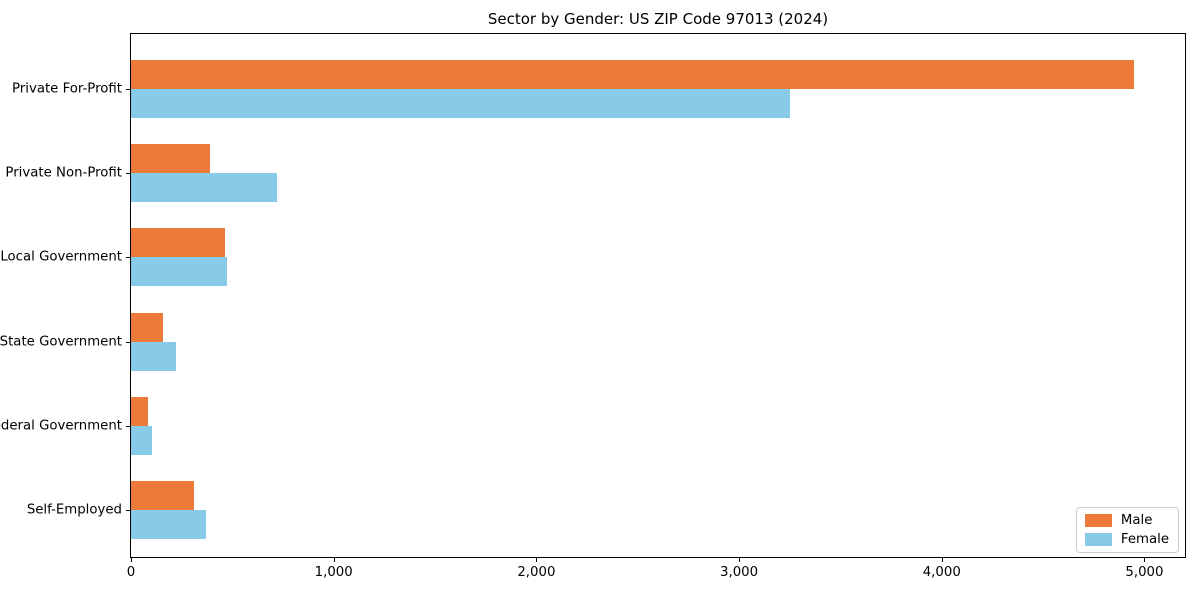  I want to click on bar-female-state-government, so click(153, 356).